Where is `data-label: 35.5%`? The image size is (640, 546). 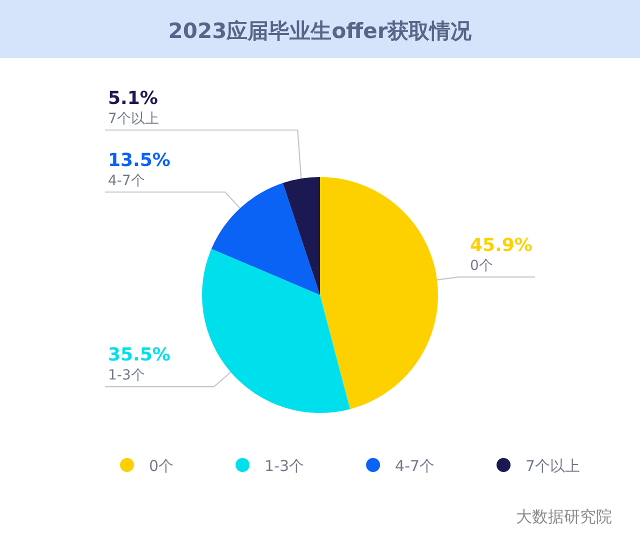 data-label: 35.5% is located at coordinates (139, 355).